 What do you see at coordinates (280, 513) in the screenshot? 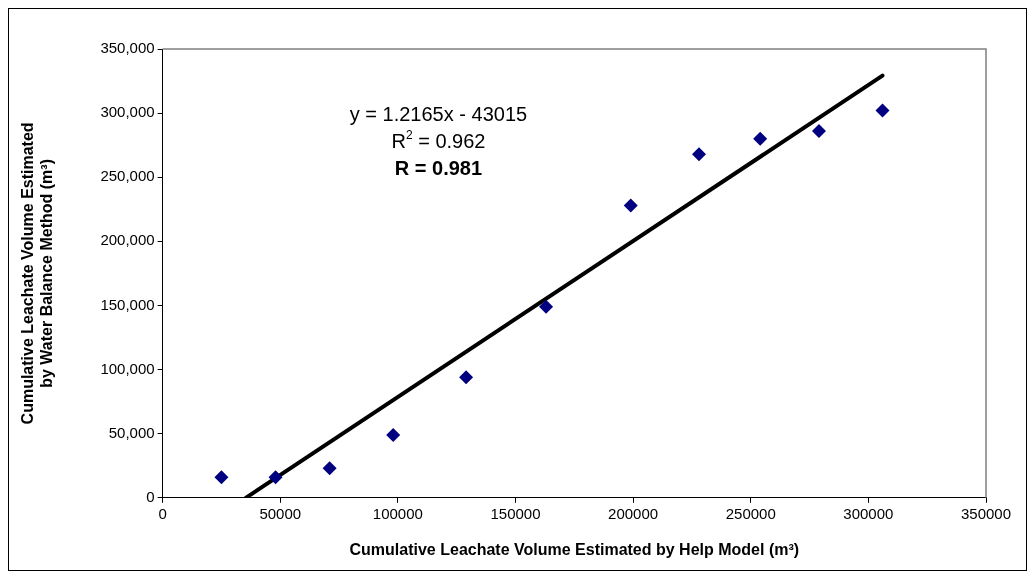
I see `x-tick-label: 50000` at bounding box center [280, 513].